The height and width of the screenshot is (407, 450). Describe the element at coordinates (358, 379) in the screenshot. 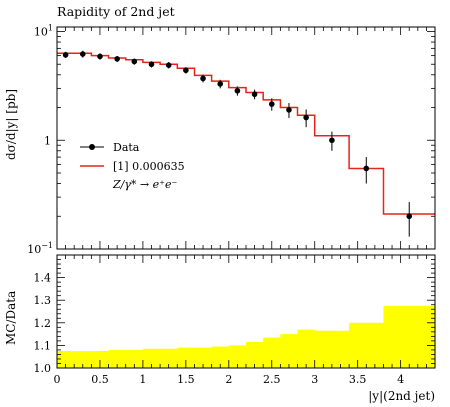

I see `x-tick-label: 3.5` at that location.